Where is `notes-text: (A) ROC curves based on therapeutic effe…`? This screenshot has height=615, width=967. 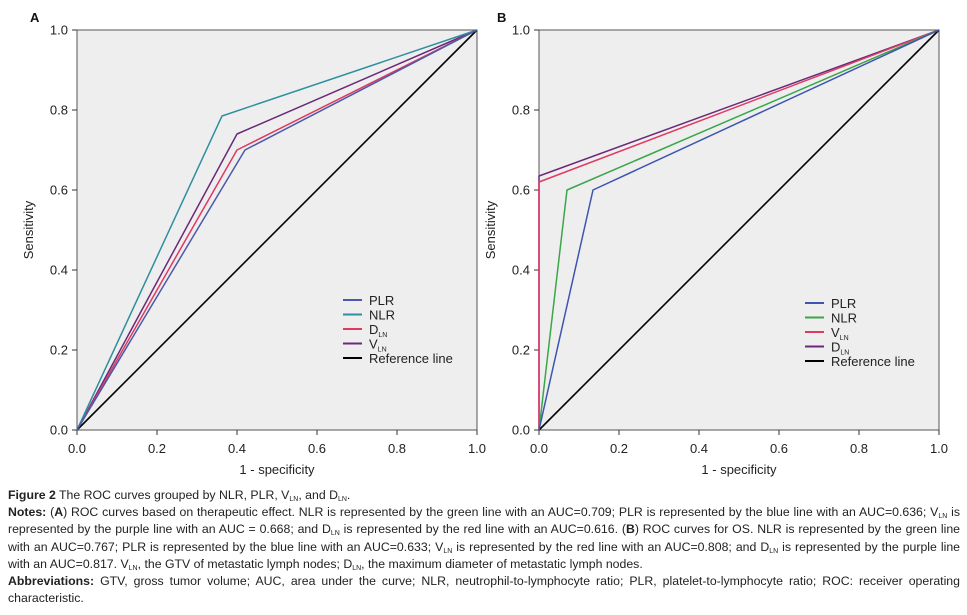 notes-text: (A) ROC curves based on therapeutic effe… is located at coordinates (484, 538).